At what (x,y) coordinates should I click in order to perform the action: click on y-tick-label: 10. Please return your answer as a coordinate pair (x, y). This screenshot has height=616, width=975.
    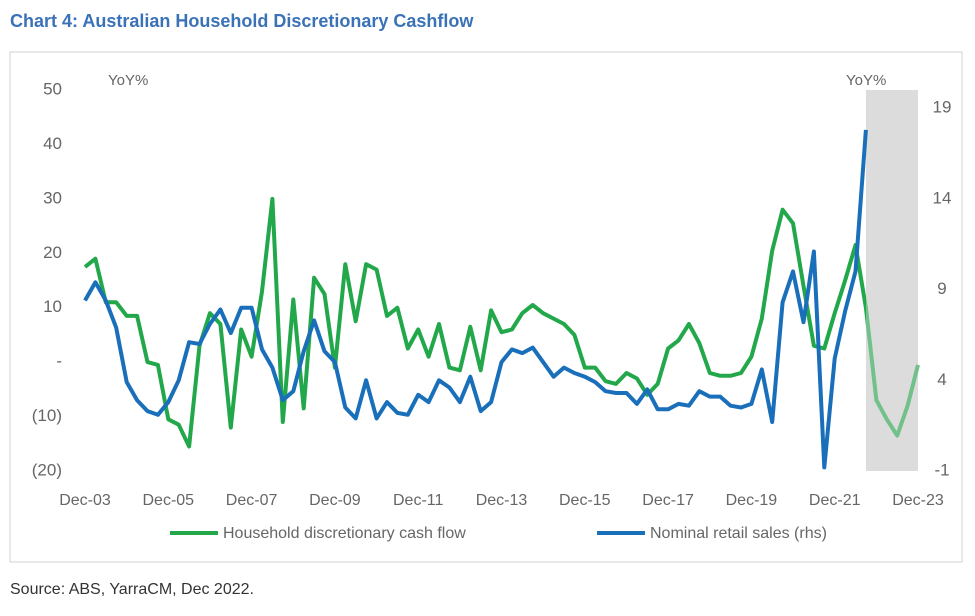
    Looking at the image, I should click on (52, 306).